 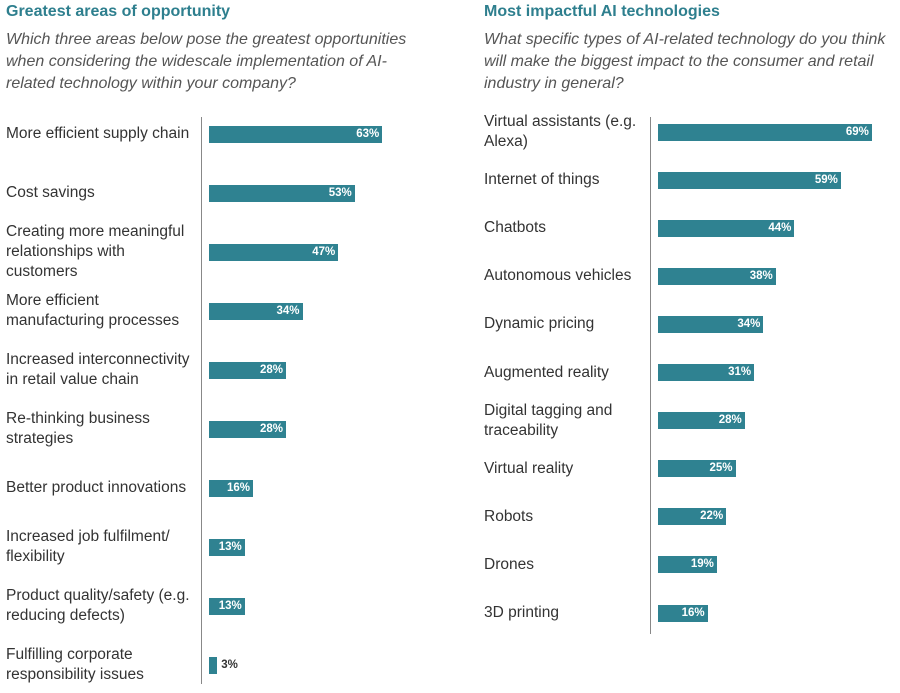 I want to click on category-label: Increased job fulfilment/ flexibility, so click(x=88, y=546).